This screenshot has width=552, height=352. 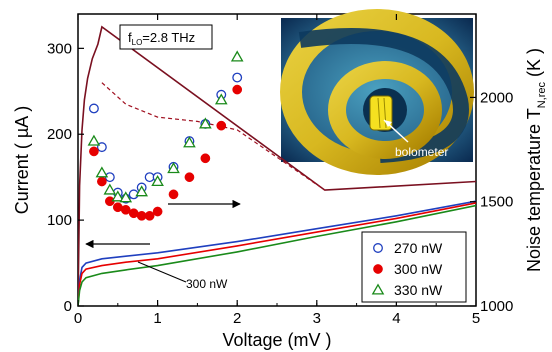 What do you see at coordinates (421, 152) in the screenshot?
I see `inset-label: bolometer` at bounding box center [421, 152].